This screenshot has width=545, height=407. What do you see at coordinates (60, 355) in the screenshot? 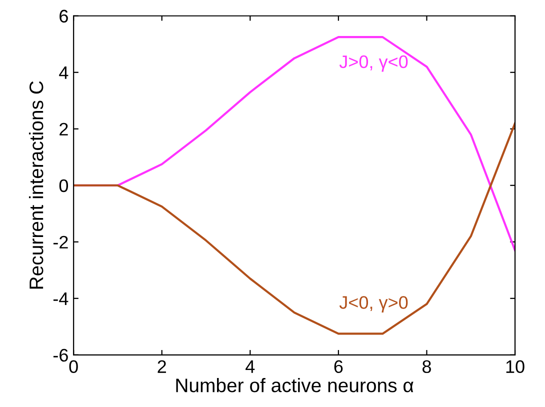
I see `y-tick-label: -6` at bounding box center [60, 355].